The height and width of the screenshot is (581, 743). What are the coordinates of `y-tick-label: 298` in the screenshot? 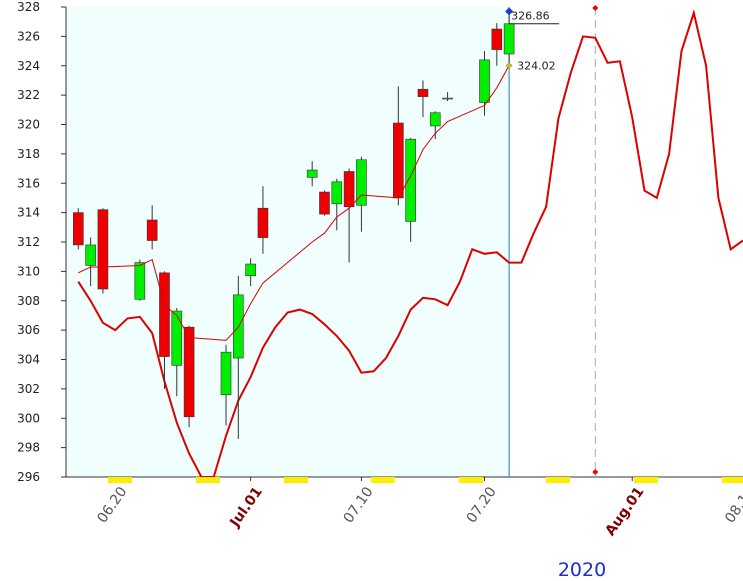 It's located at (28, 448).